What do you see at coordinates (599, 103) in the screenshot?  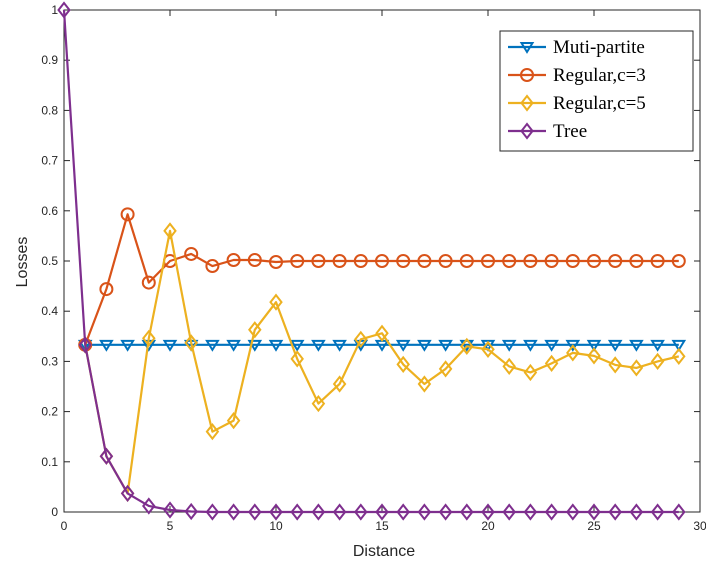 I see `legend-label: Regular,c=5` at bounding box center [599, 103].